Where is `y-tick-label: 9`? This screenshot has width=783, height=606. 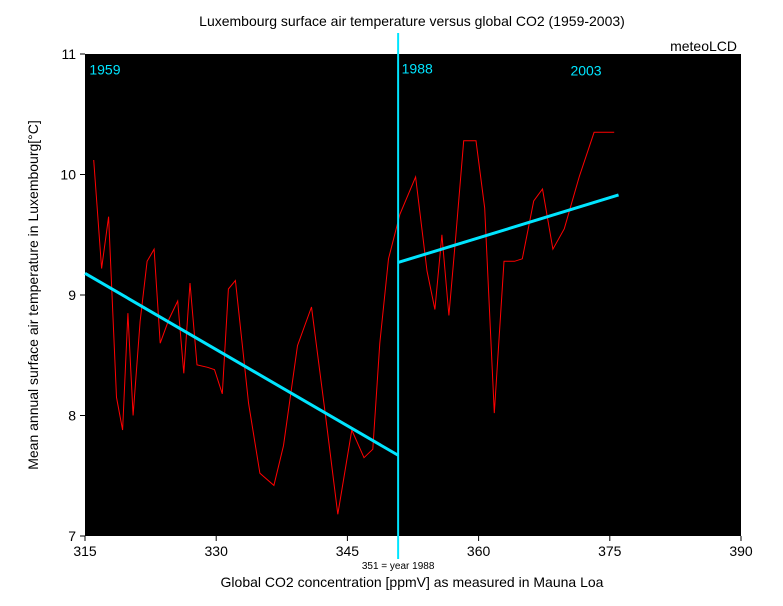
y-tick-label: 9 is located at coordinates (72, 295).